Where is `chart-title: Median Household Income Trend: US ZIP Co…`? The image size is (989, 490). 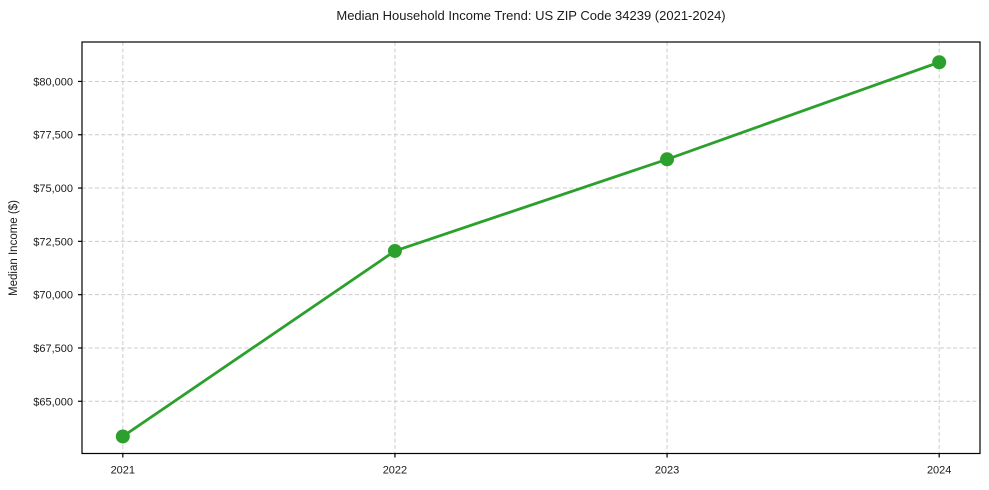
chart-title: Median Household Income Trend: US ZIP Co… is located at coordinates (531, 15).